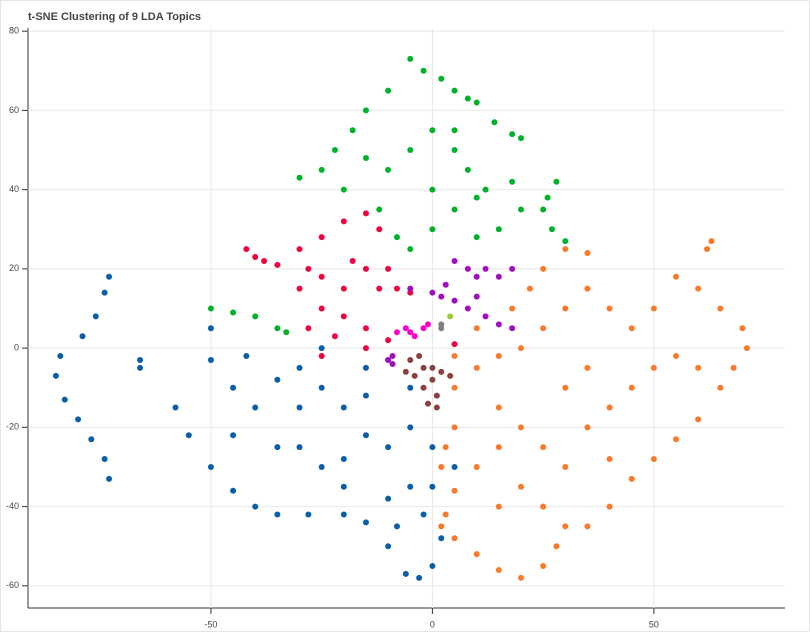 Image resolution: width=810 pixels, height=632 pixels. Describe the element at coordinates (12, 427) in the screenshot. I see `y-tick-label: -20` at that location.